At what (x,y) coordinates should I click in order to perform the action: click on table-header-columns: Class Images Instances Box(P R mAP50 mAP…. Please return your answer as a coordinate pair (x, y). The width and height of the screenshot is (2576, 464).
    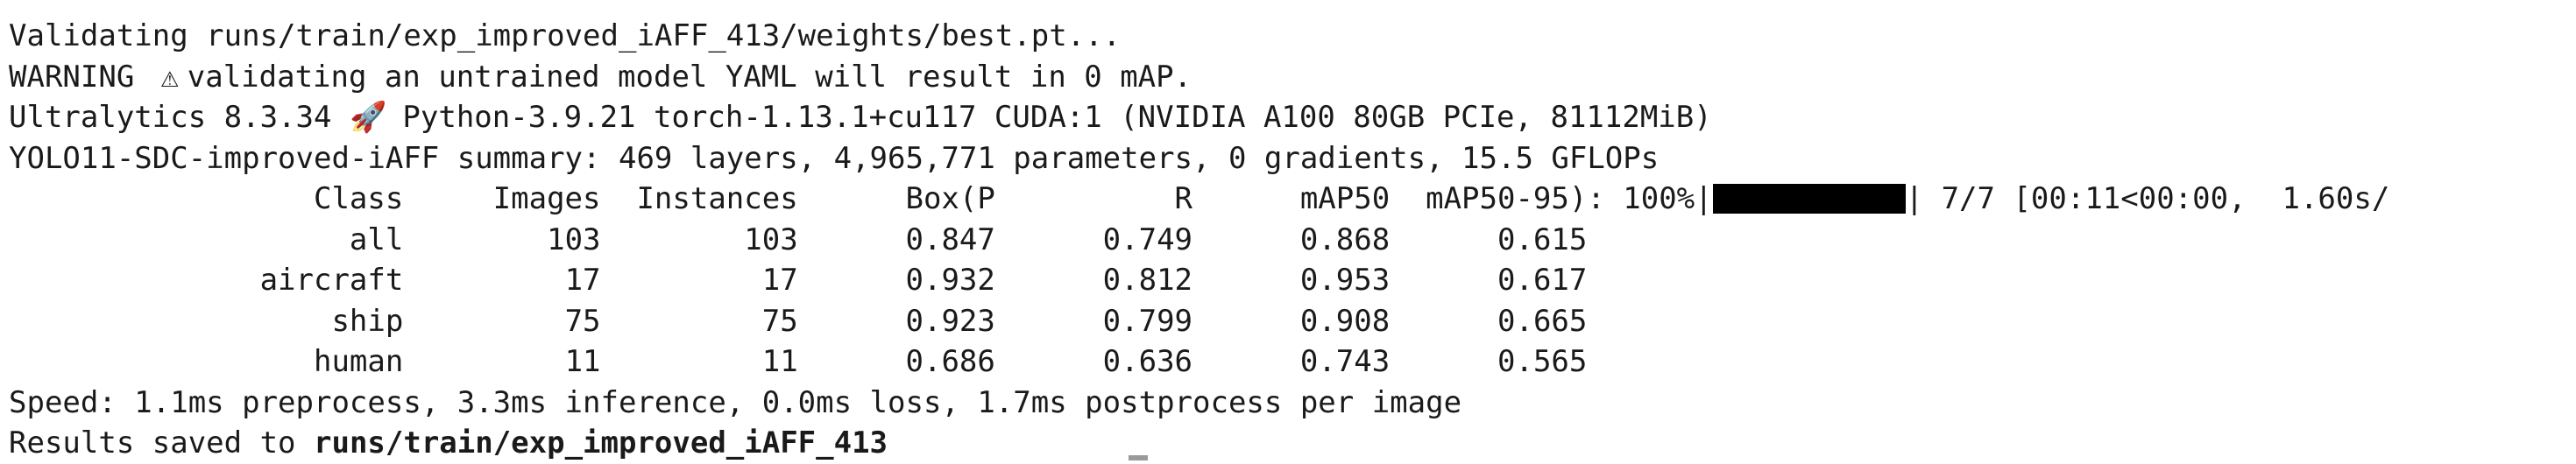
    Looking at the image, I should click on (861, 198).